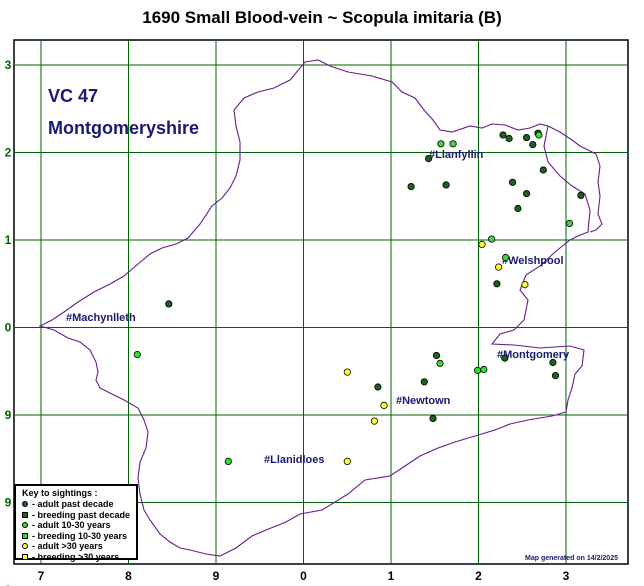 This screenshot has height=586, width=644. Describe the element at coordinates (8, 153) in the screenshot. I see `y-tick-label: 2` at that location.